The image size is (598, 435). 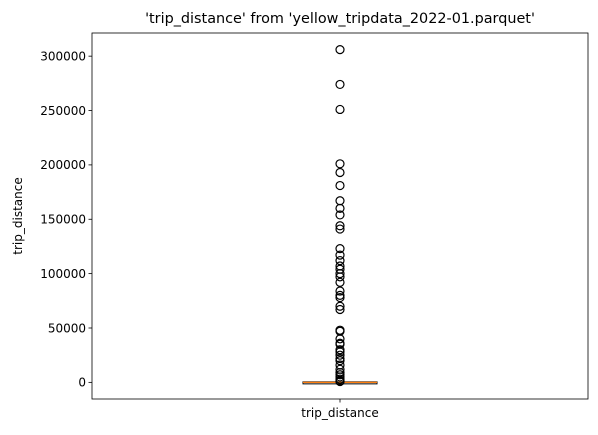 What do you see at coordinates (67, 328) in the screenshot?
I see `y-tick-label: 50000` at bounding box center [67, 328].